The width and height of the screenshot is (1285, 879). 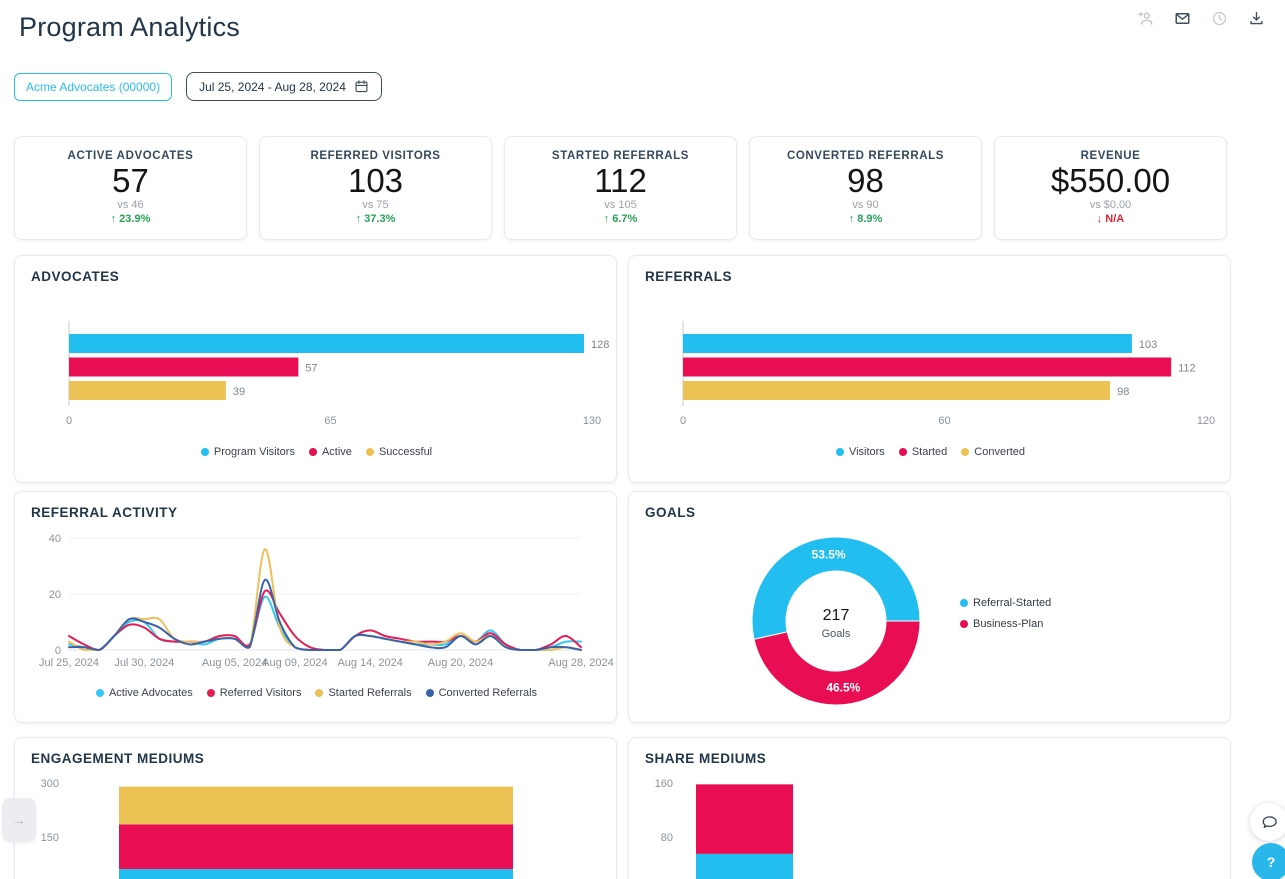 What do you see at coordinates (592, 421) in the screenshot?
I see `svg-text: 130` at bounding box center [592, 421].